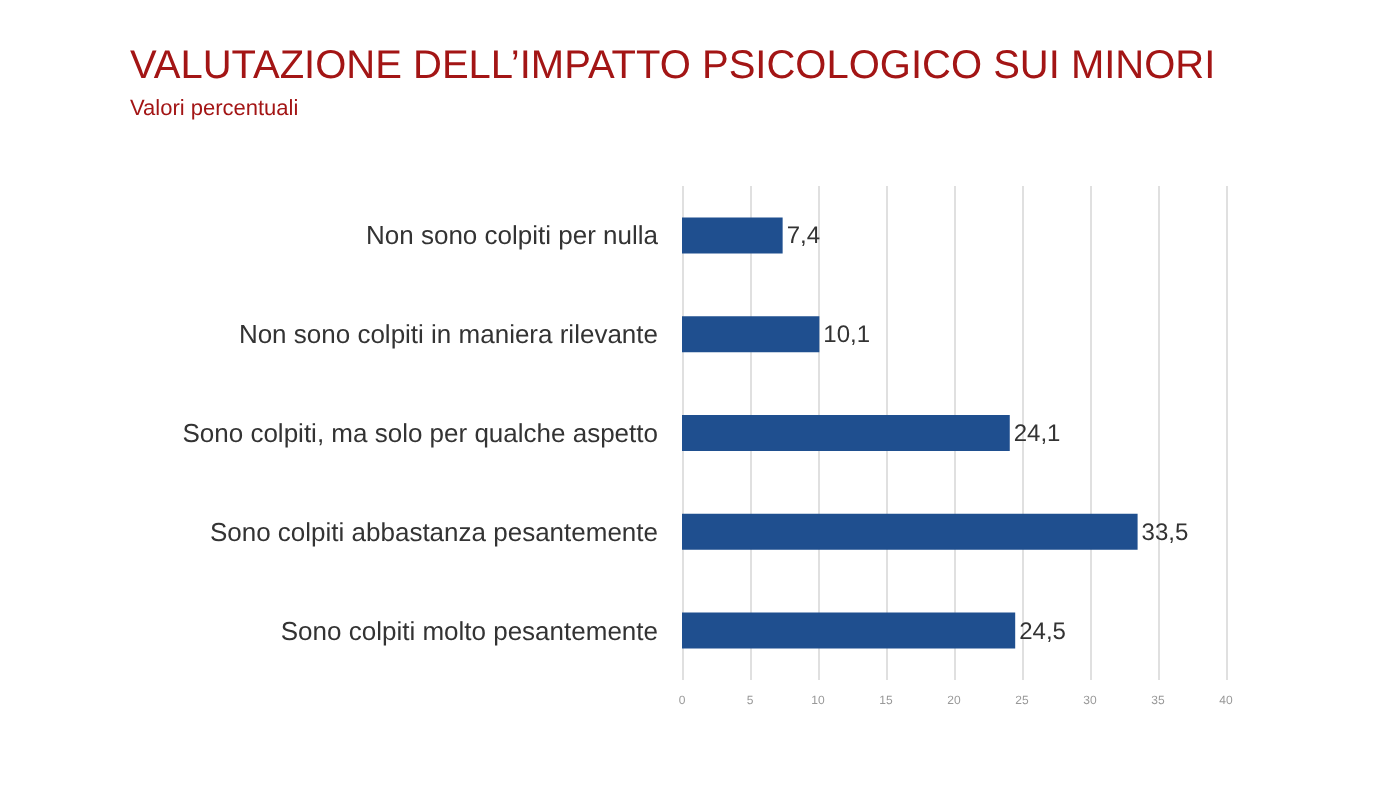 This screenshot has height=786, width=1400. What do you see at coordinates (1043, 630) in the screenshot?
I see `data-label: 24,5` at bounding box center [1043, 630].